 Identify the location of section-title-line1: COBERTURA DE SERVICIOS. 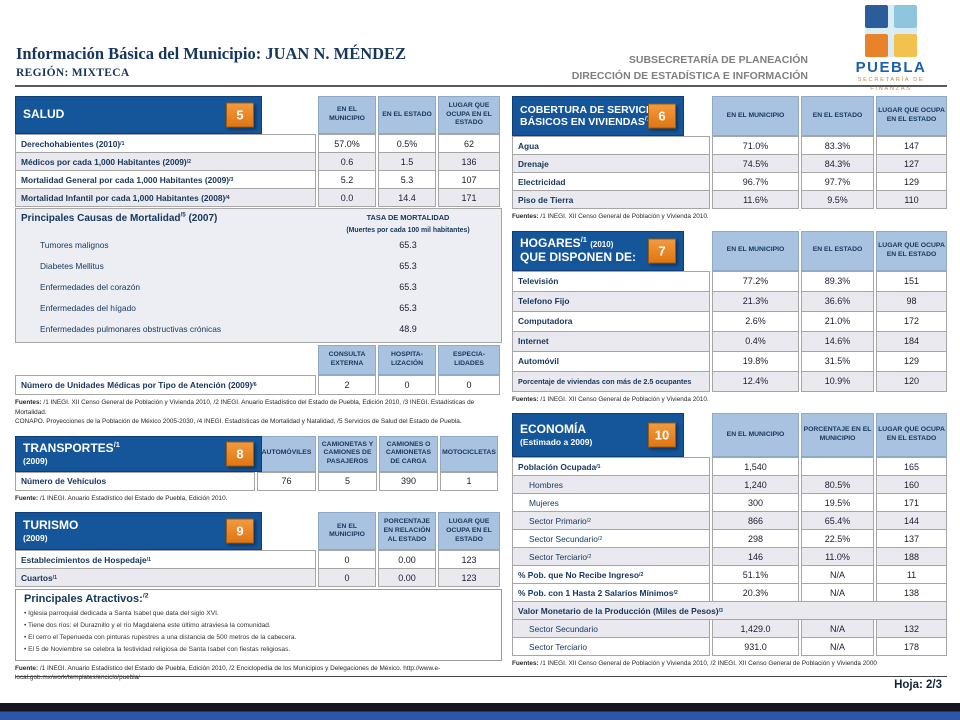
(592, 109).